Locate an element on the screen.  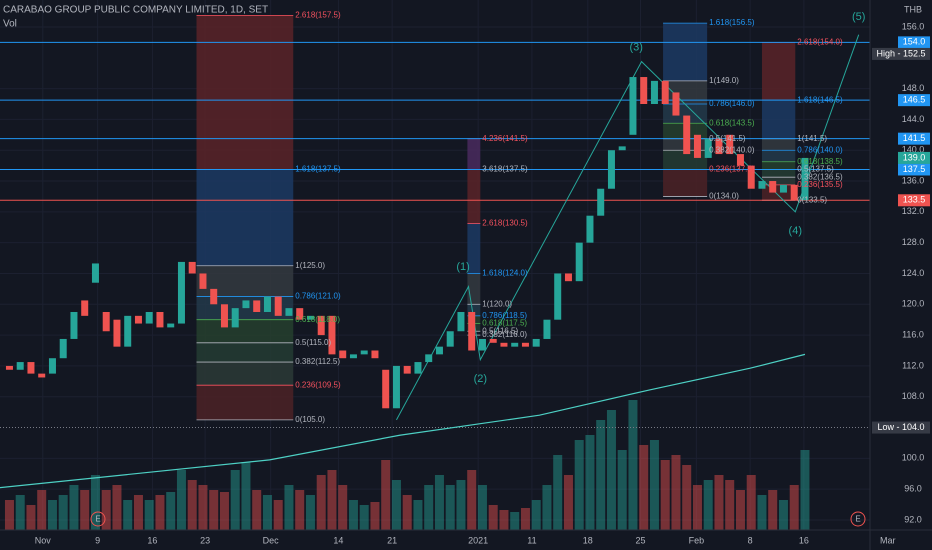
fib-label: 0.786(121.0) is located at coordinates (318, 296).